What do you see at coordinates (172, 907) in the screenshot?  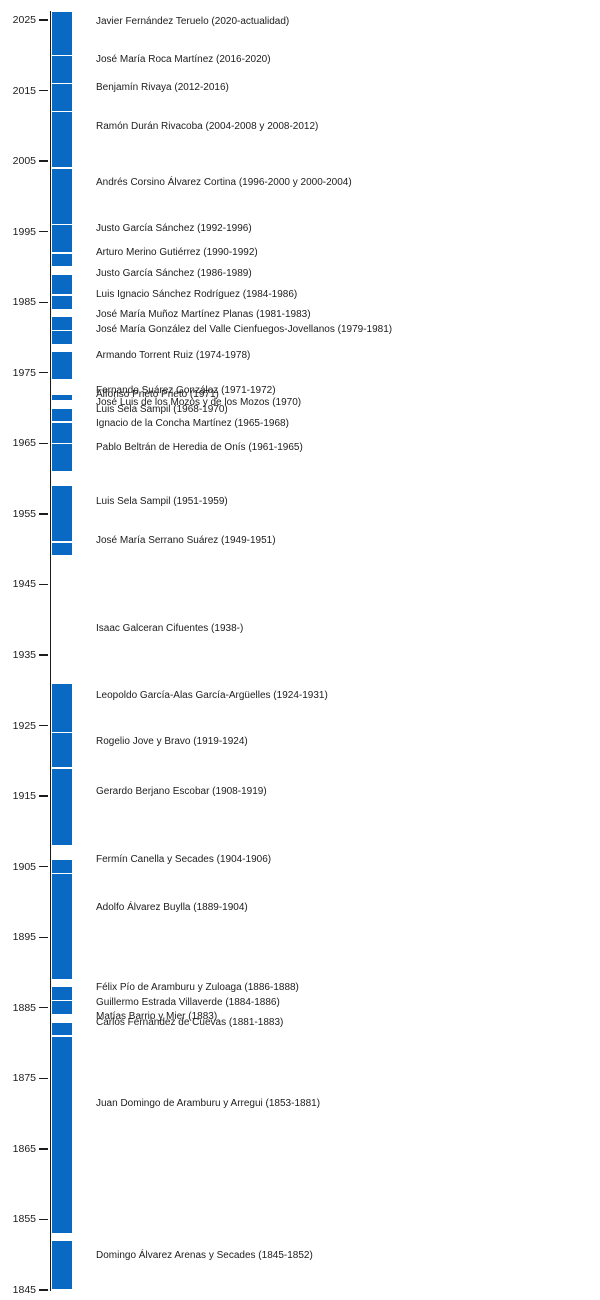 I see `person-label: Adolfo Álvarez Buylla (1889-1904)` at bounding box center [172, 907].